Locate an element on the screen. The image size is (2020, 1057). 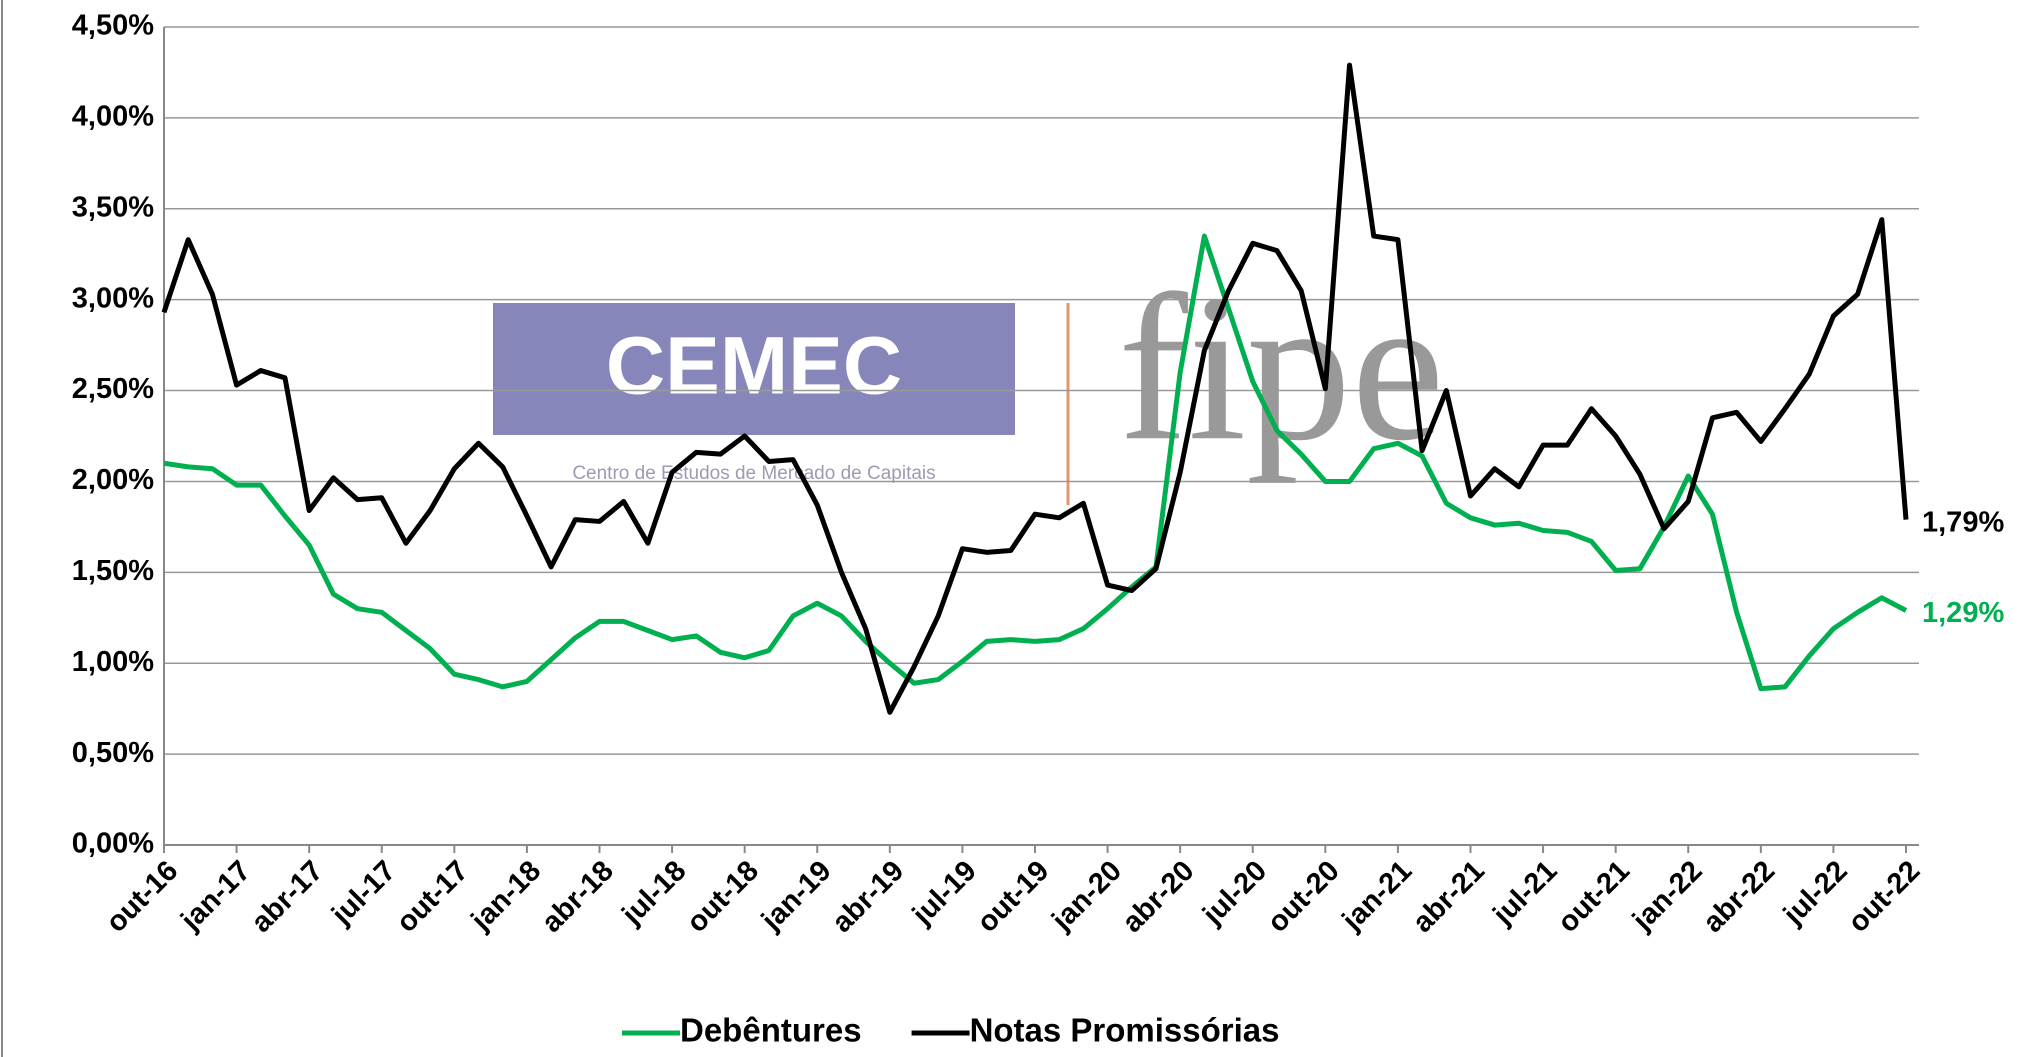
y-tick-label: 2,50% is located at coordinates (113, 389).